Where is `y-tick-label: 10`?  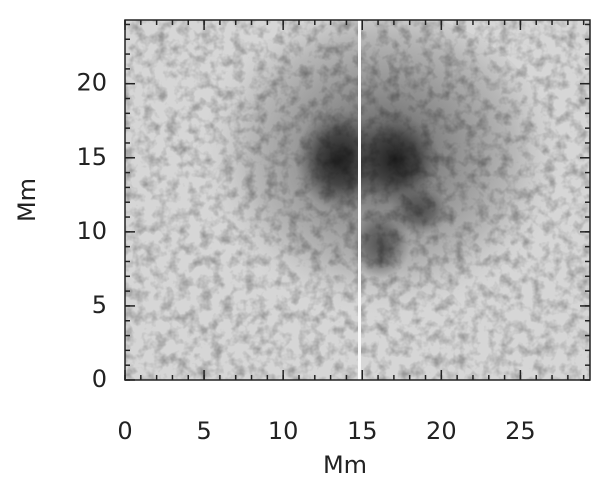
y-tick-label: 10 is located at coordinates (91, 231).